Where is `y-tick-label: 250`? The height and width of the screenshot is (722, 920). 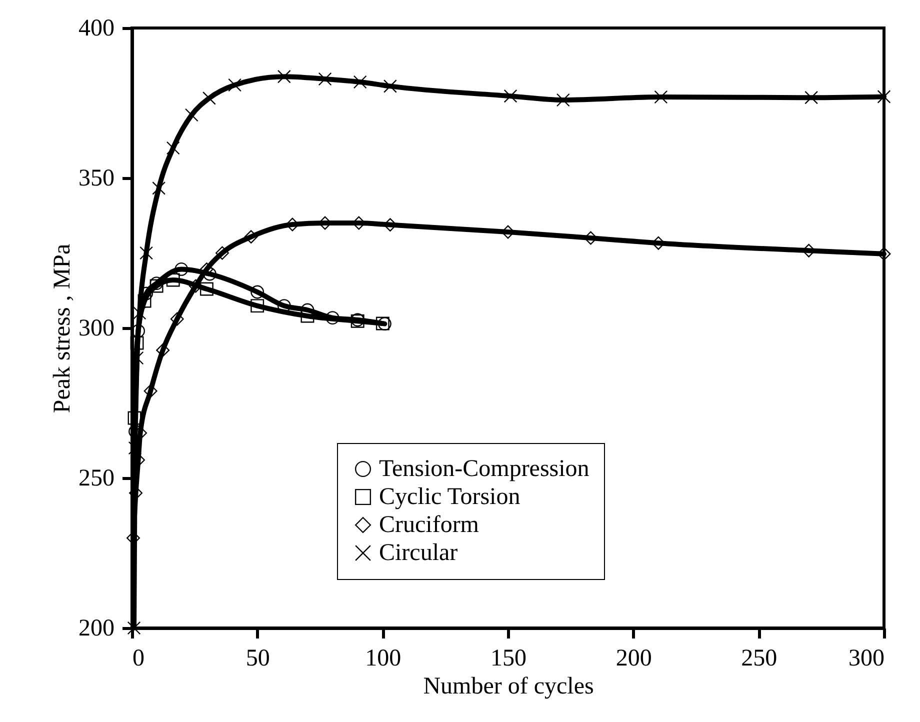 y-tick-label: 250 is located at coordinates (96, 479).